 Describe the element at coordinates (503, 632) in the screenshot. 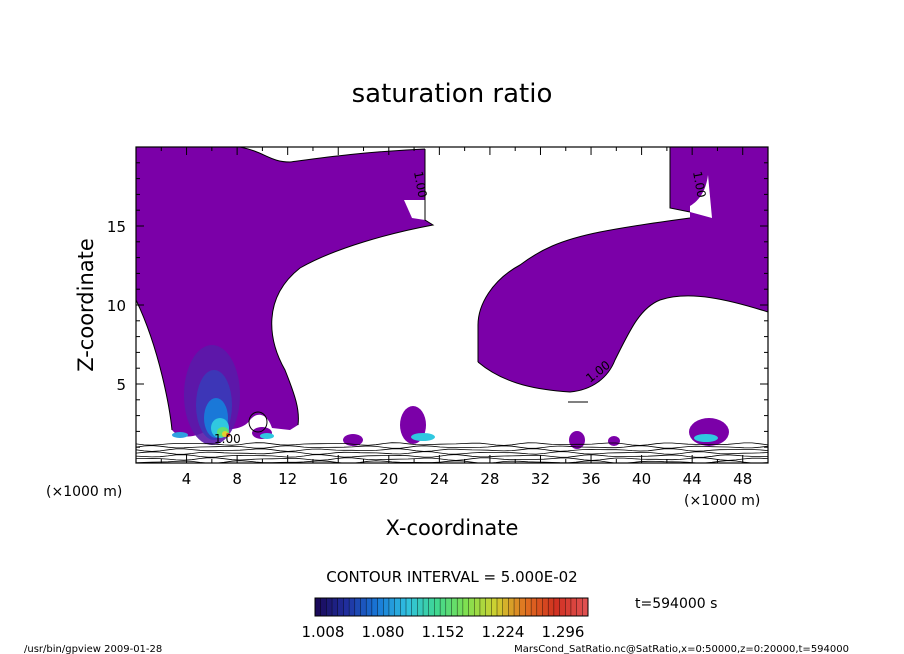

I see `colorbar-tick-label: 1.224` at that location.